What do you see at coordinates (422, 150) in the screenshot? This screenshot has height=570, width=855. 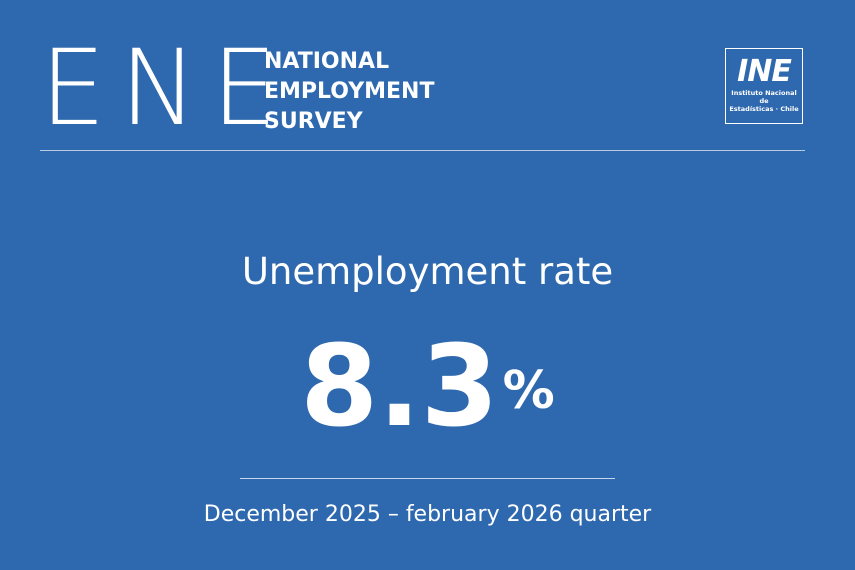 I see `header-divider` at bounding box center [422, 150].